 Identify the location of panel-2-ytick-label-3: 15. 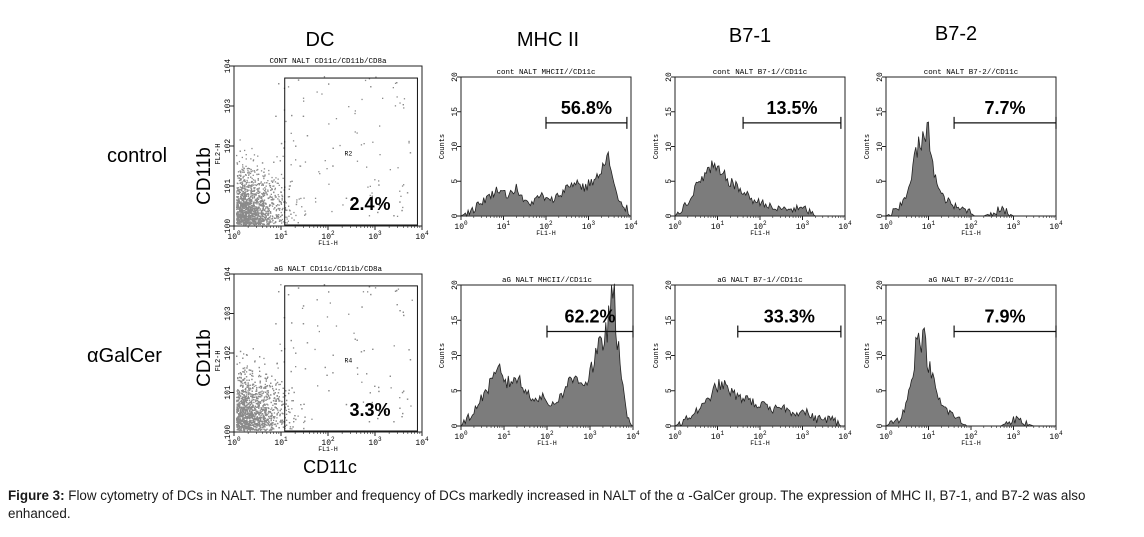
(669, 112).